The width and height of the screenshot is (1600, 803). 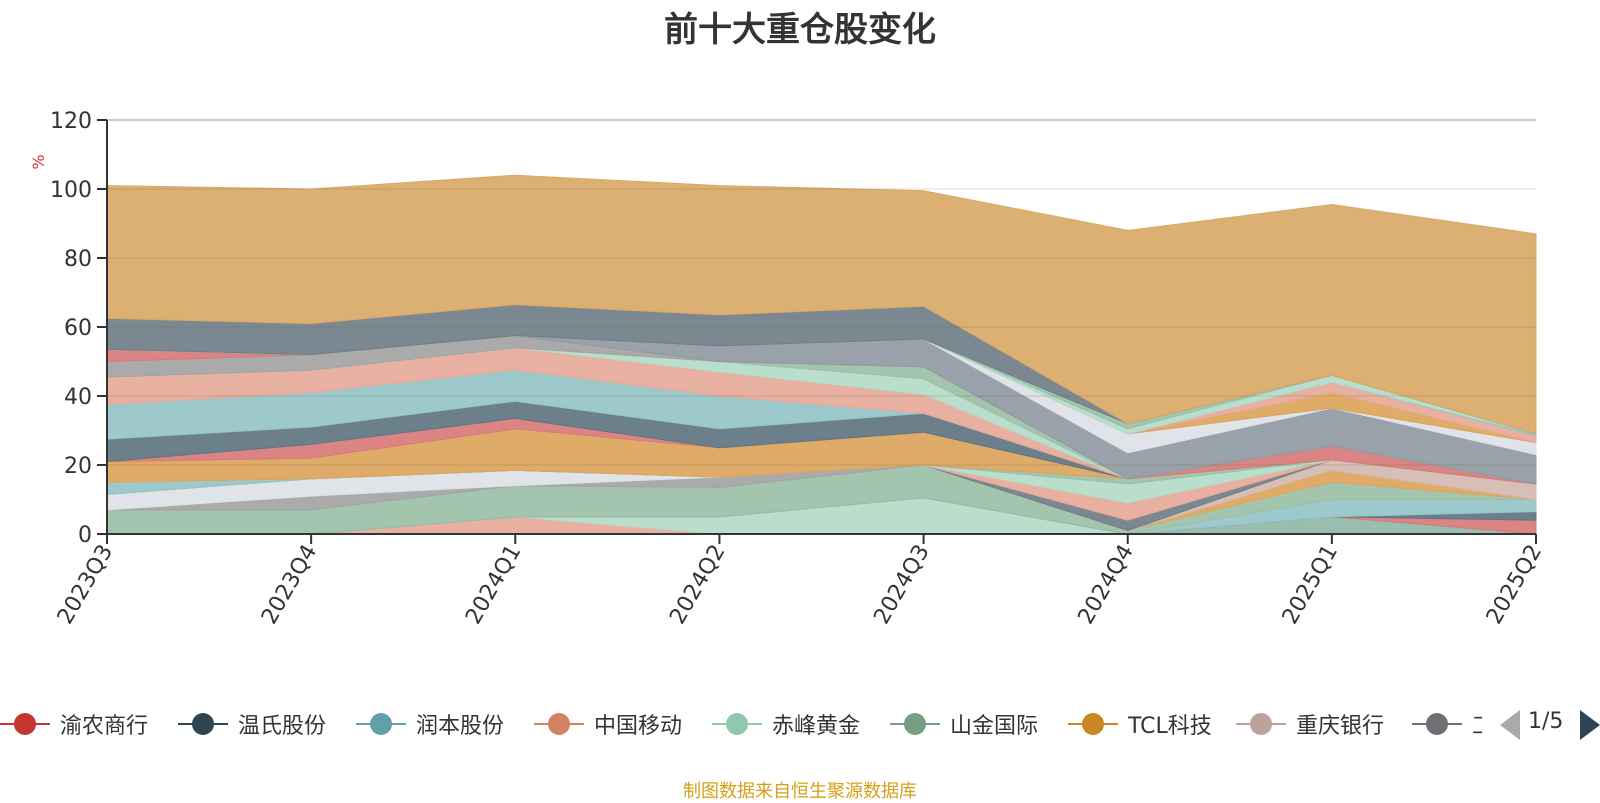 What do you see at coordinates (38, 161) in the screenshot?
I see `y-axis-label: %` at bounding box center [38, 161].